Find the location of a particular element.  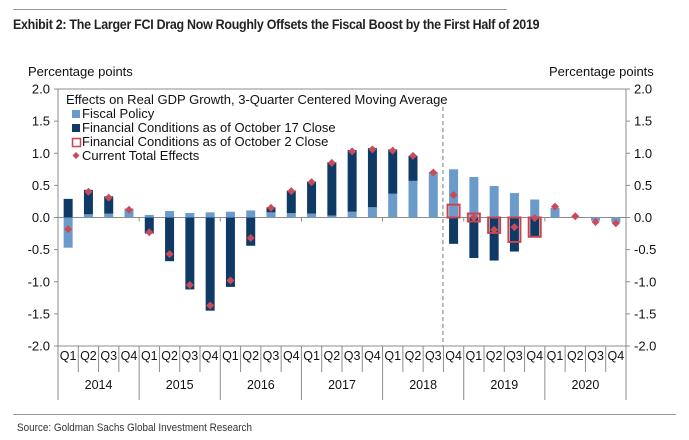

left-y-tick-label: -0.5 is located at coordinates (39, 249).